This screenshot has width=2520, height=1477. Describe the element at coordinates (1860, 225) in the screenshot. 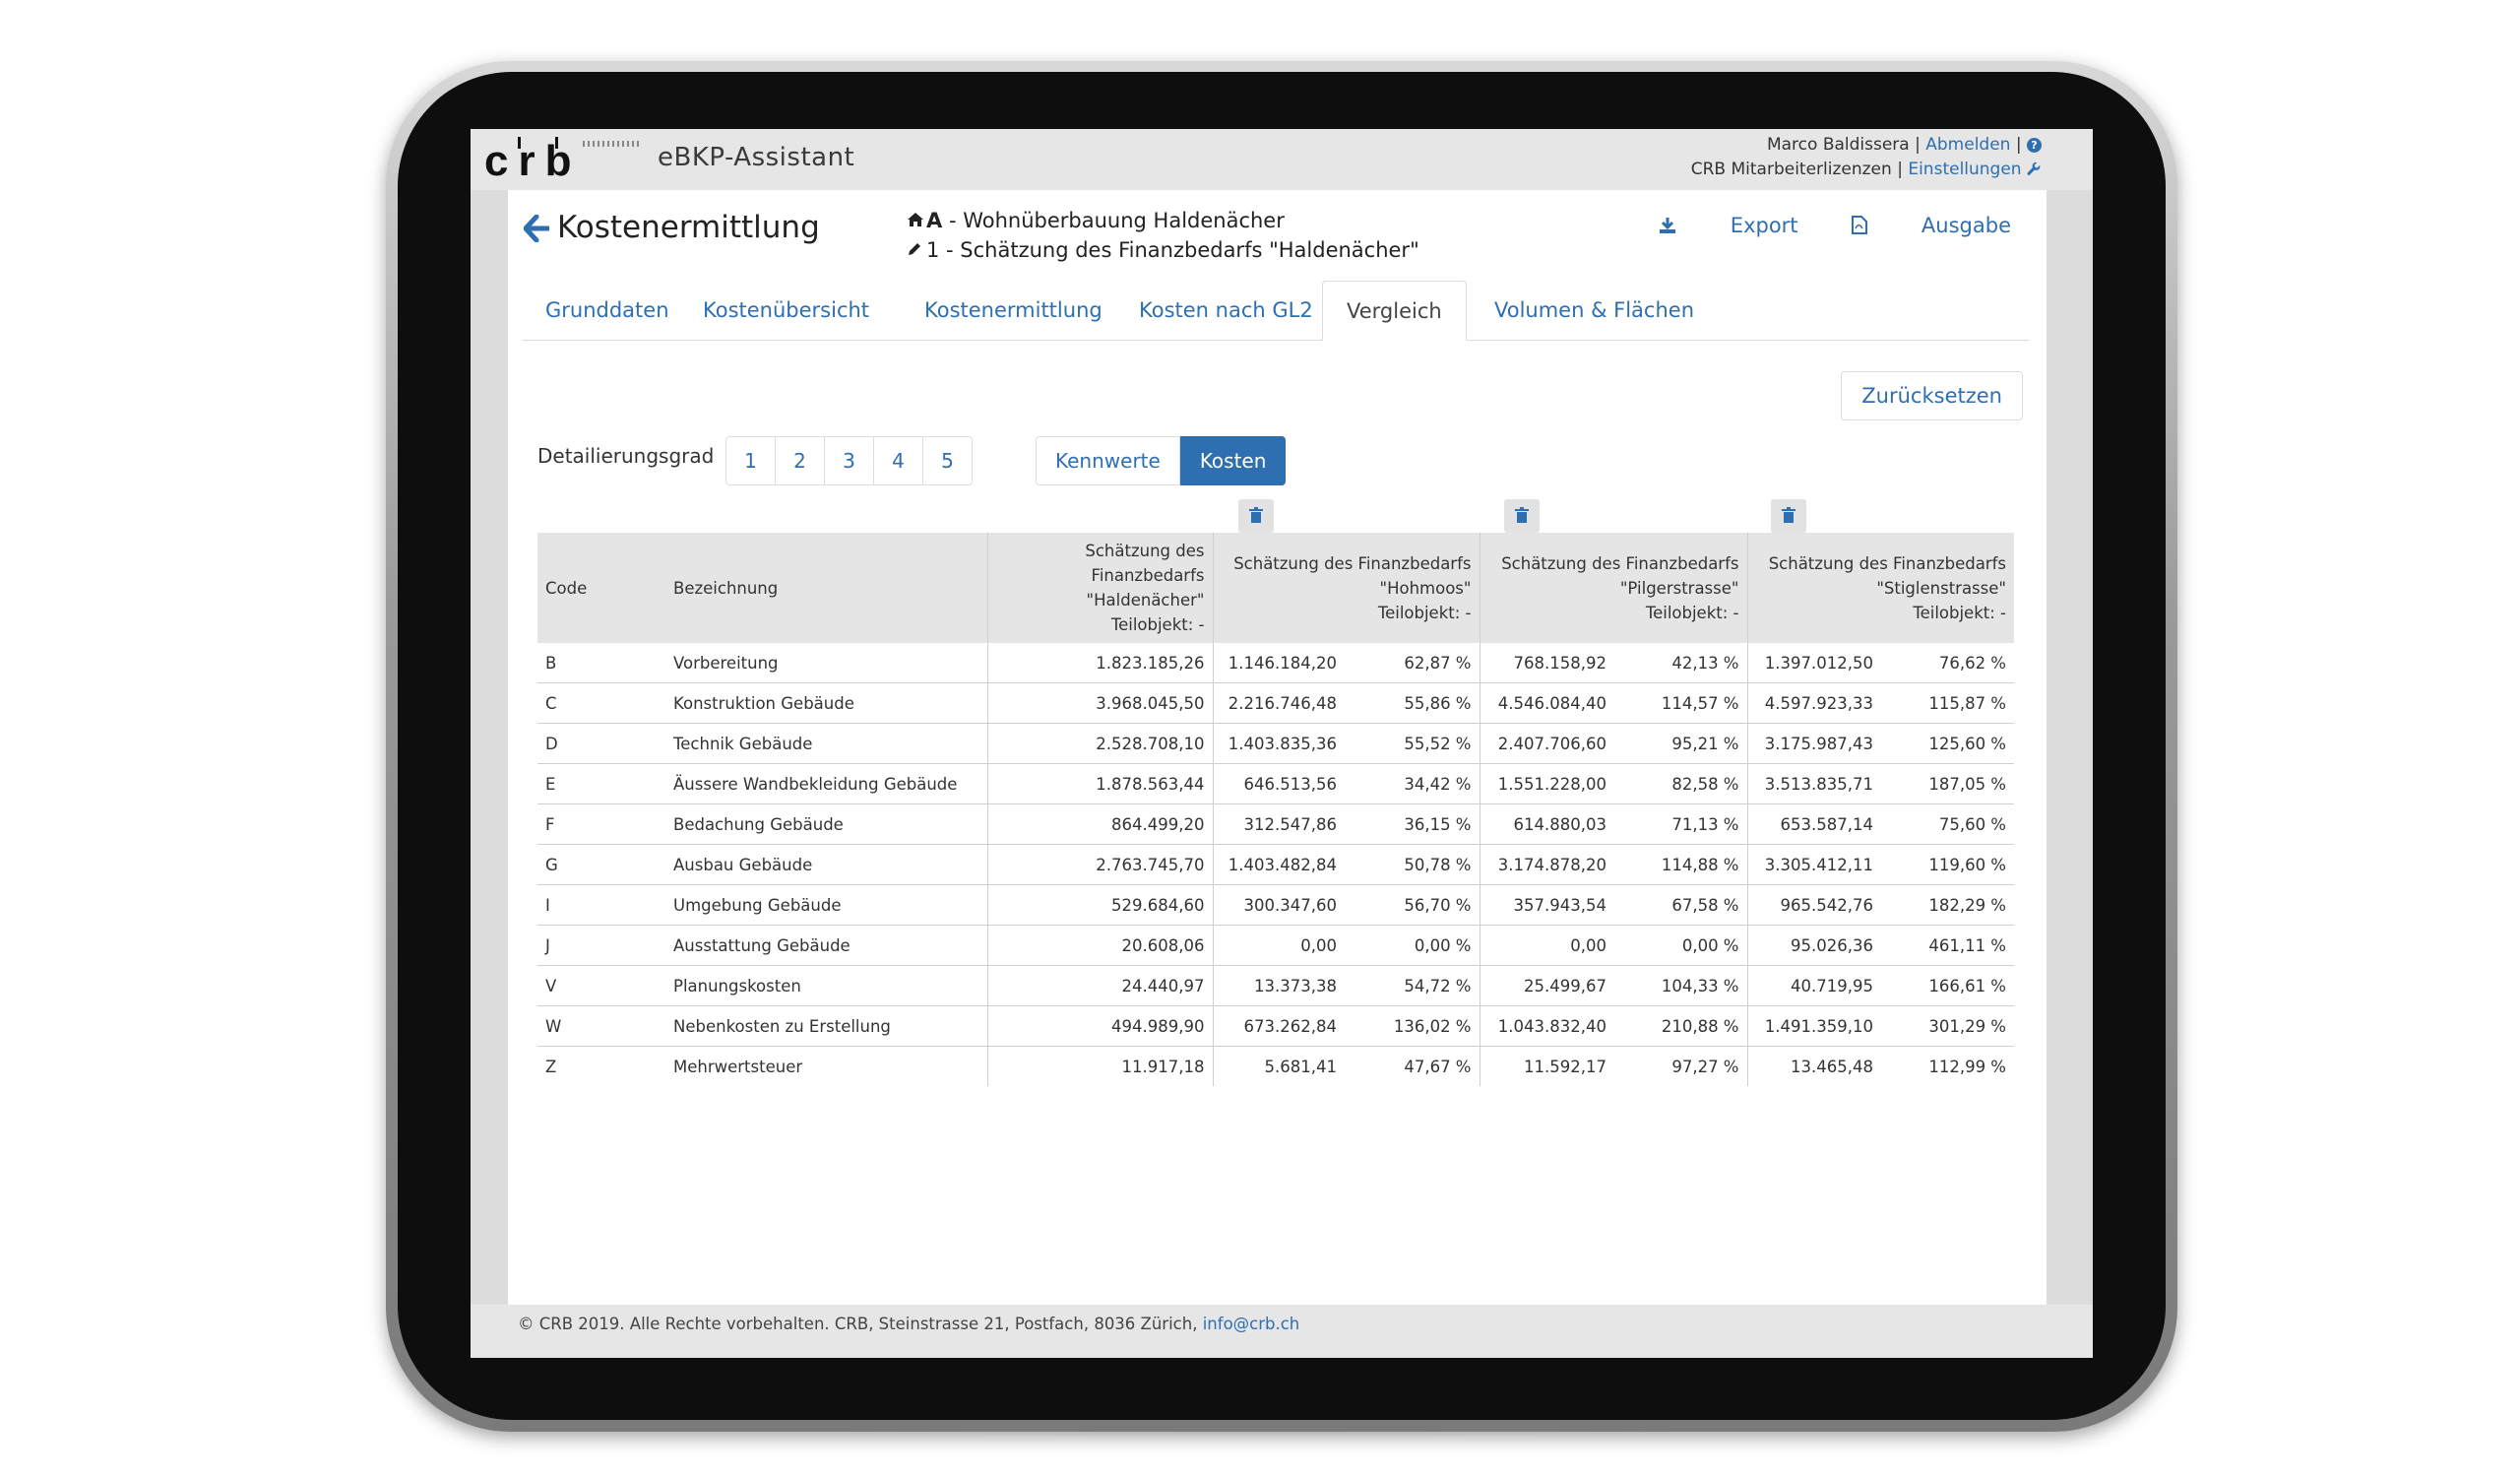

I see `pdf-file-icon` at that location.